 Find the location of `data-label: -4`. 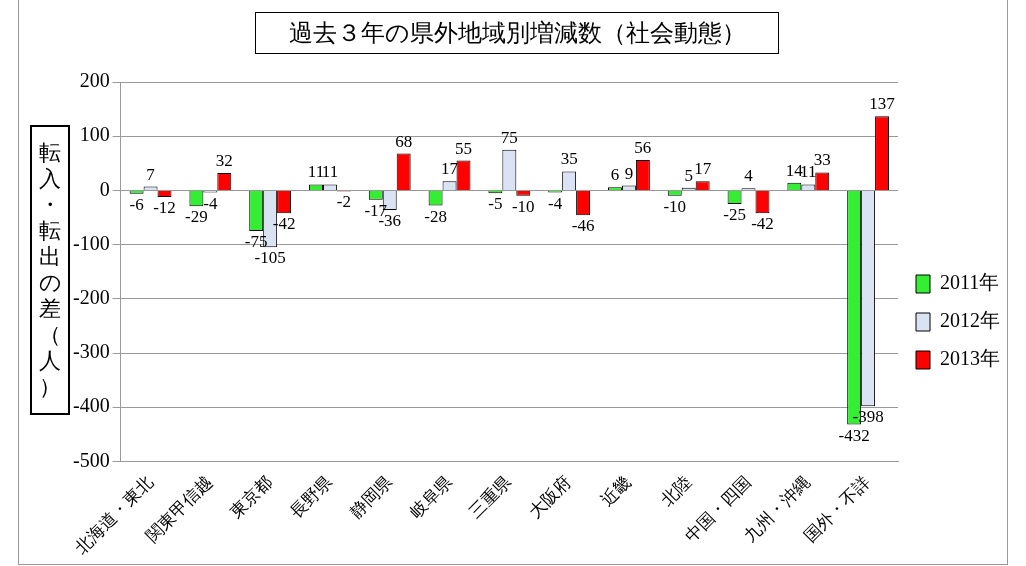

data-label: -4 is located at coordinates (555, 203).